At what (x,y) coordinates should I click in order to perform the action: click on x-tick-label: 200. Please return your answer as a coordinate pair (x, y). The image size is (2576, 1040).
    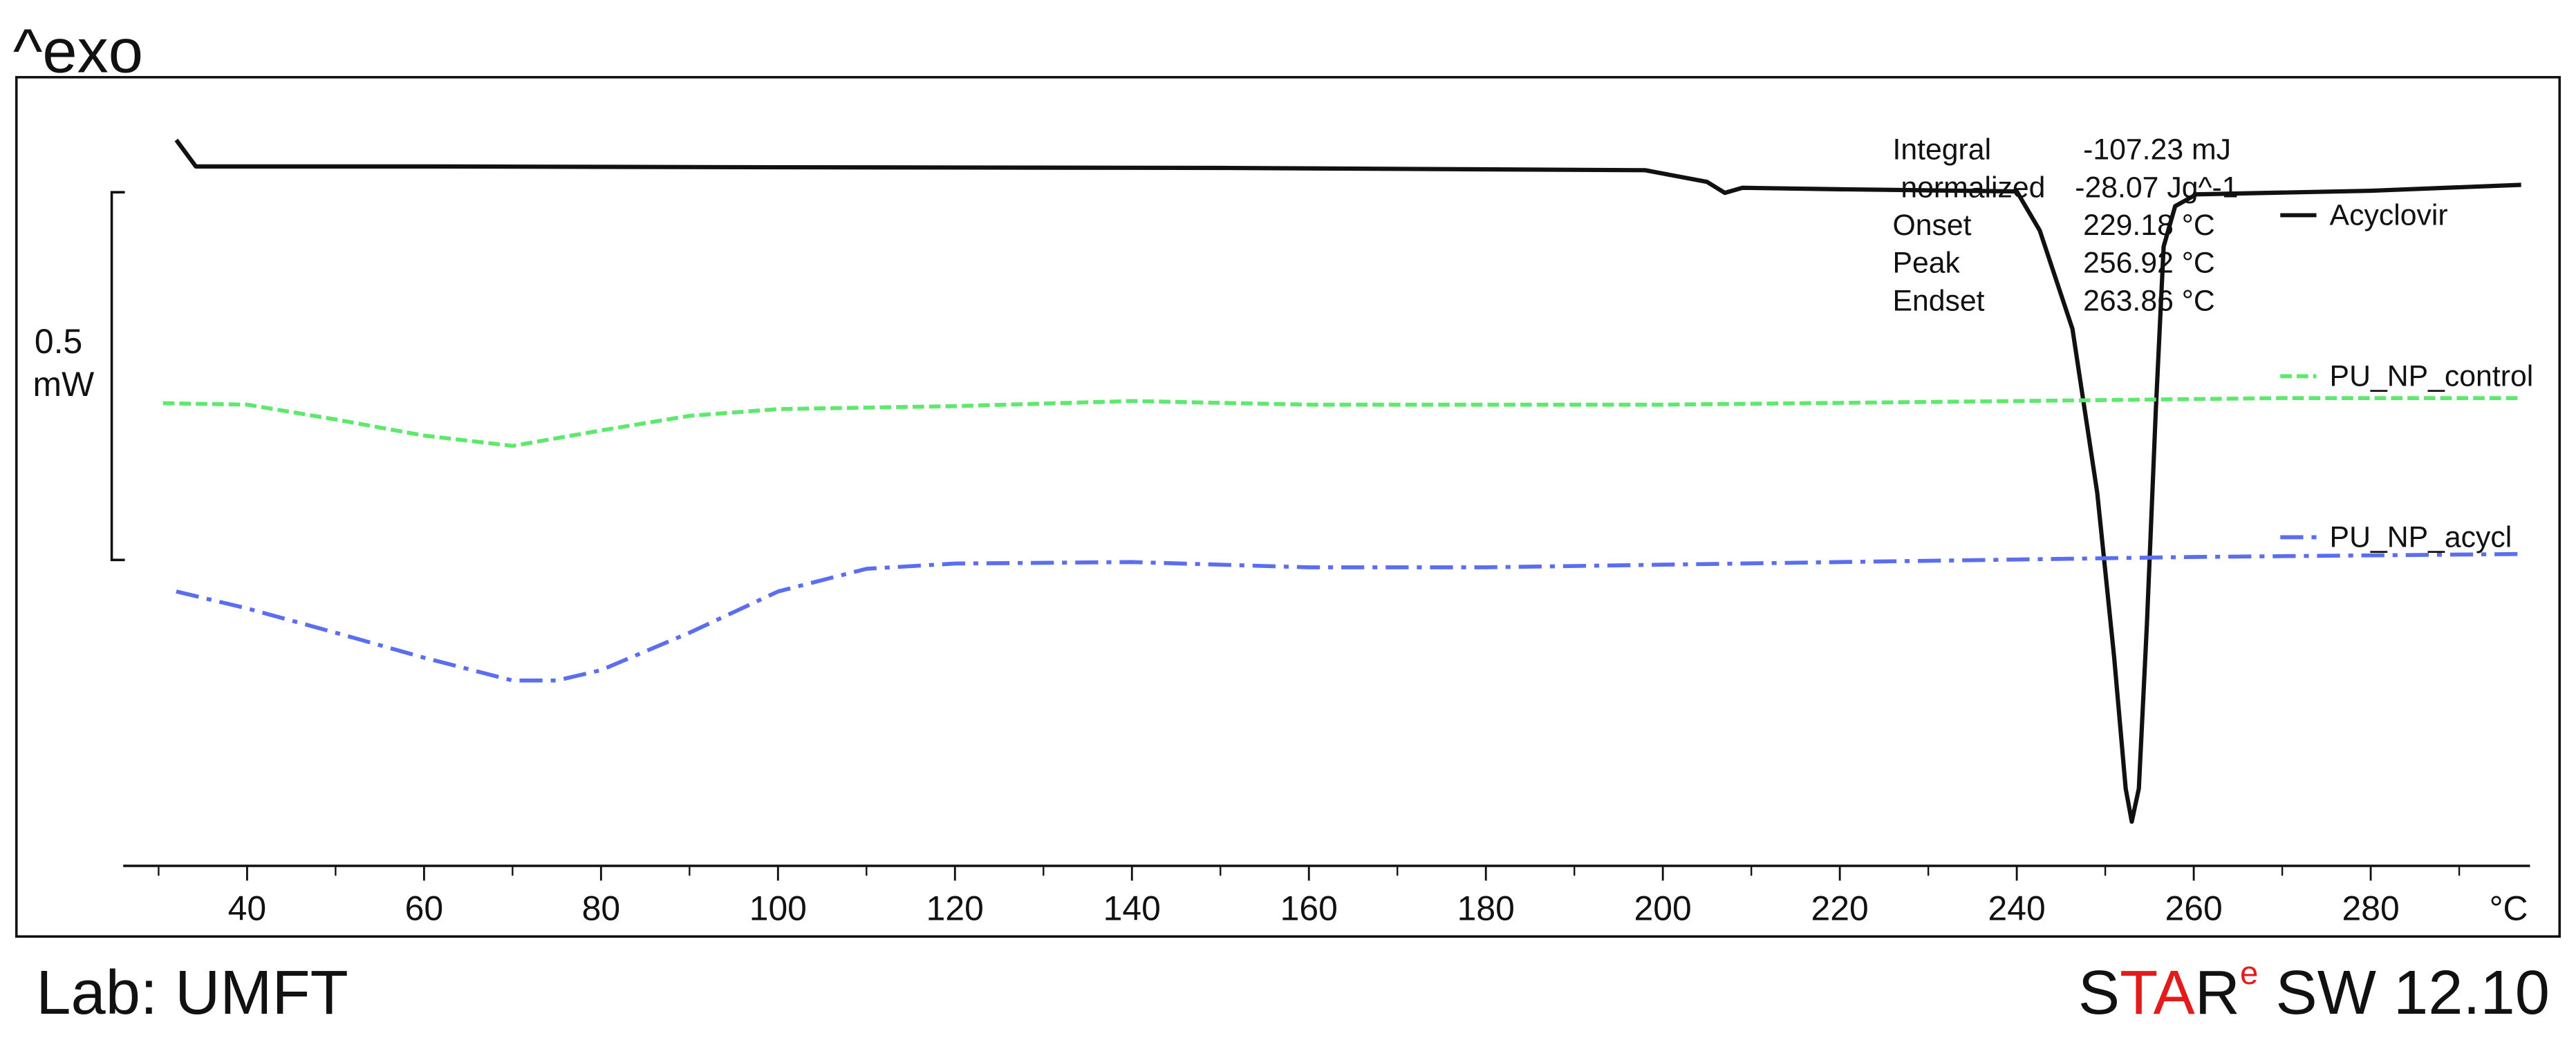
    Looking at the image, I should click on (1663, 908).